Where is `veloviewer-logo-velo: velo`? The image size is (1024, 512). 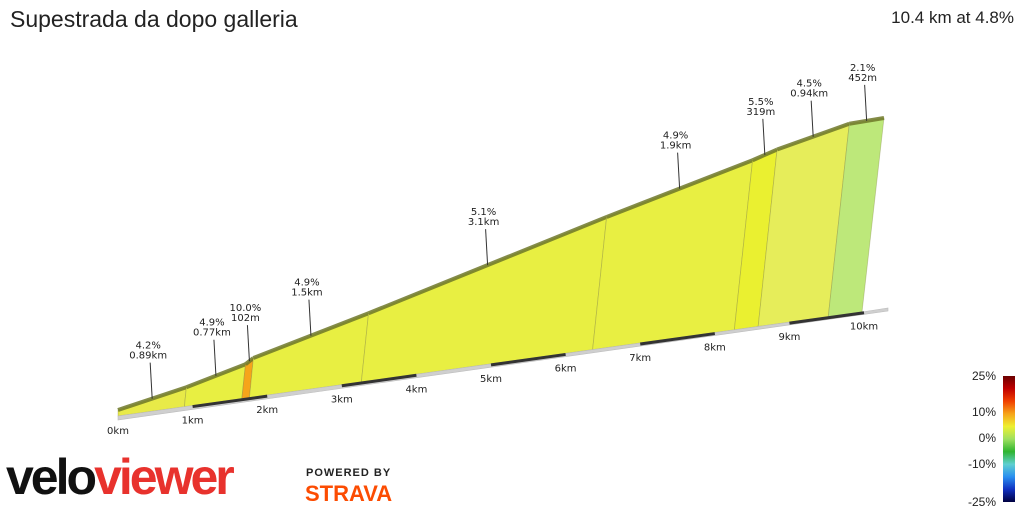
veloviewer-logo-velo: velo is located at coordinates (51, 477).